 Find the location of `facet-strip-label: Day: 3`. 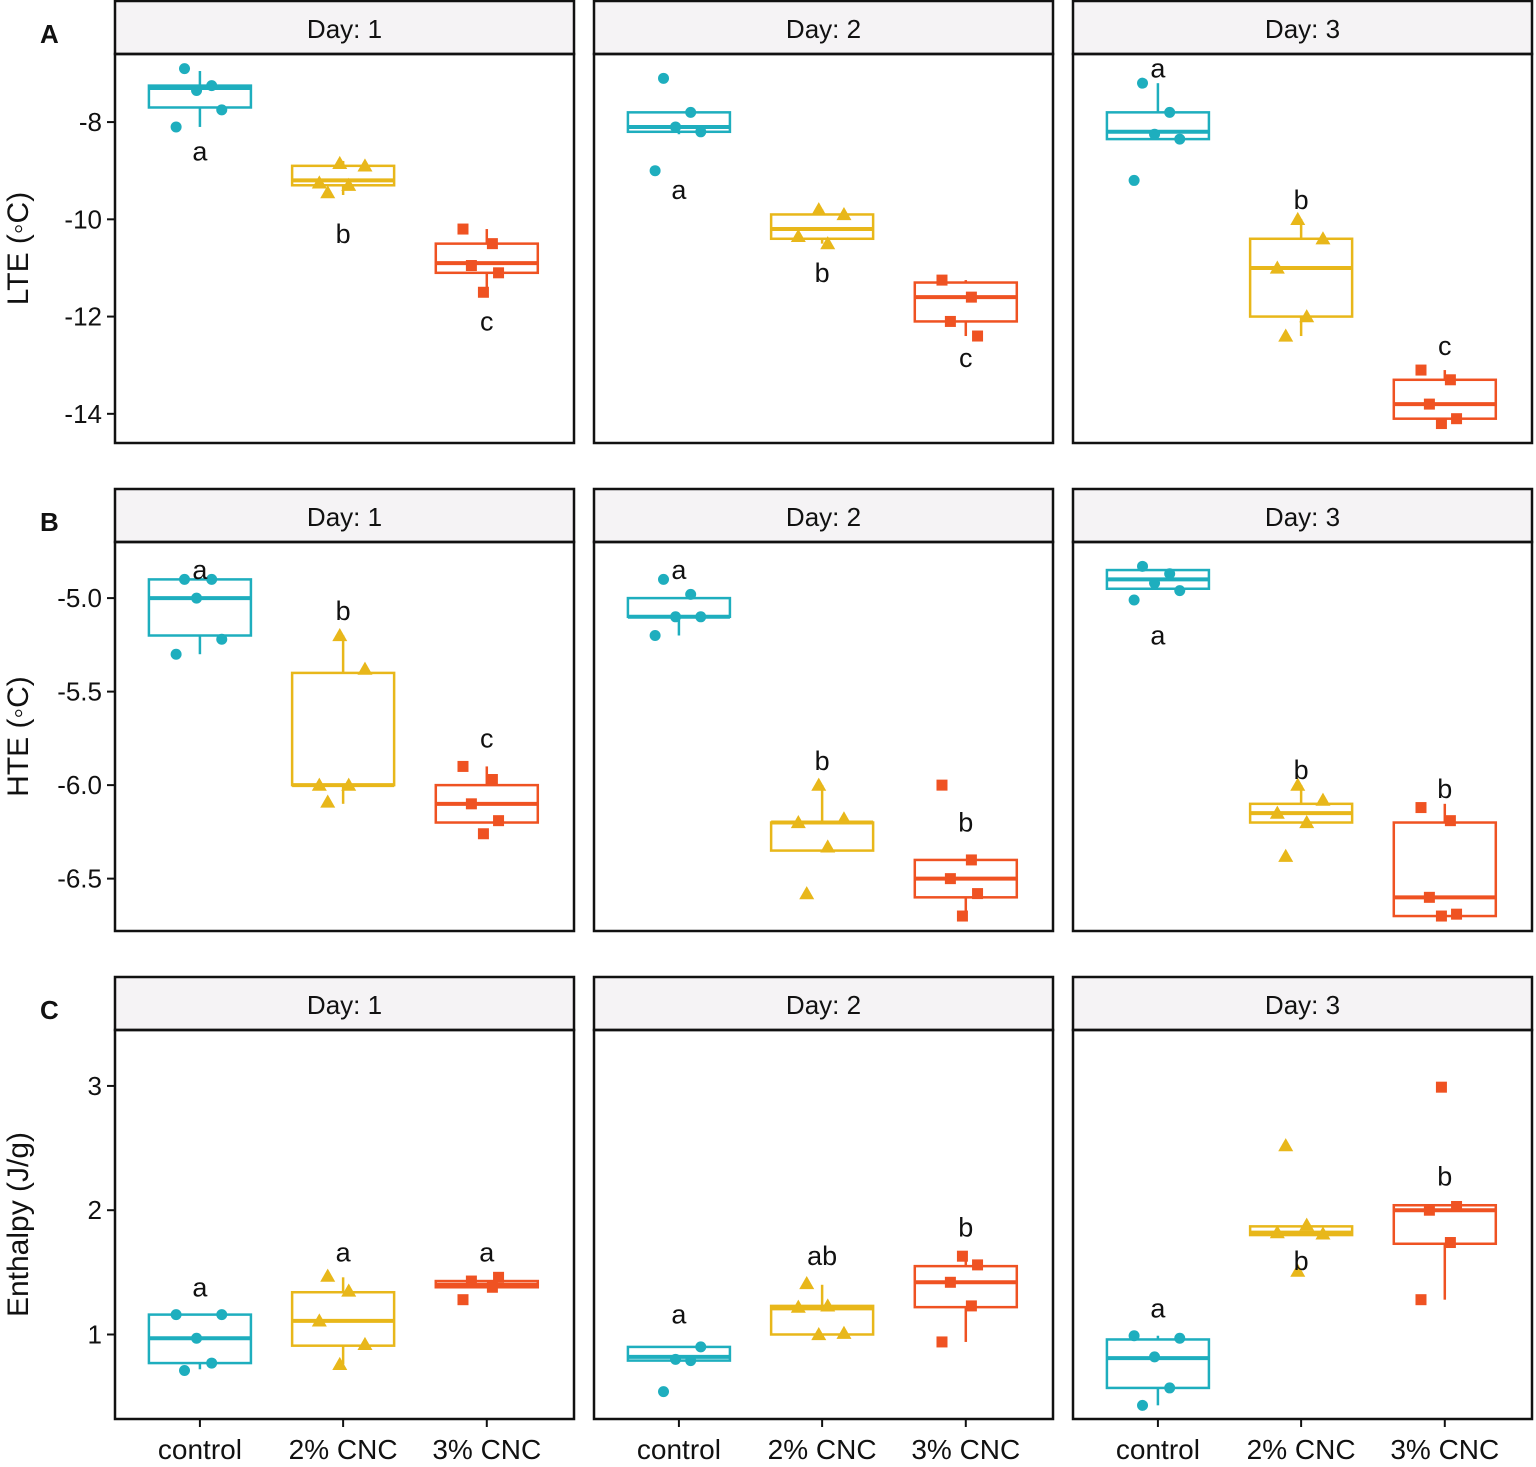

facet-strip-label: Day: 3 is located at coordinates (1302, 517).